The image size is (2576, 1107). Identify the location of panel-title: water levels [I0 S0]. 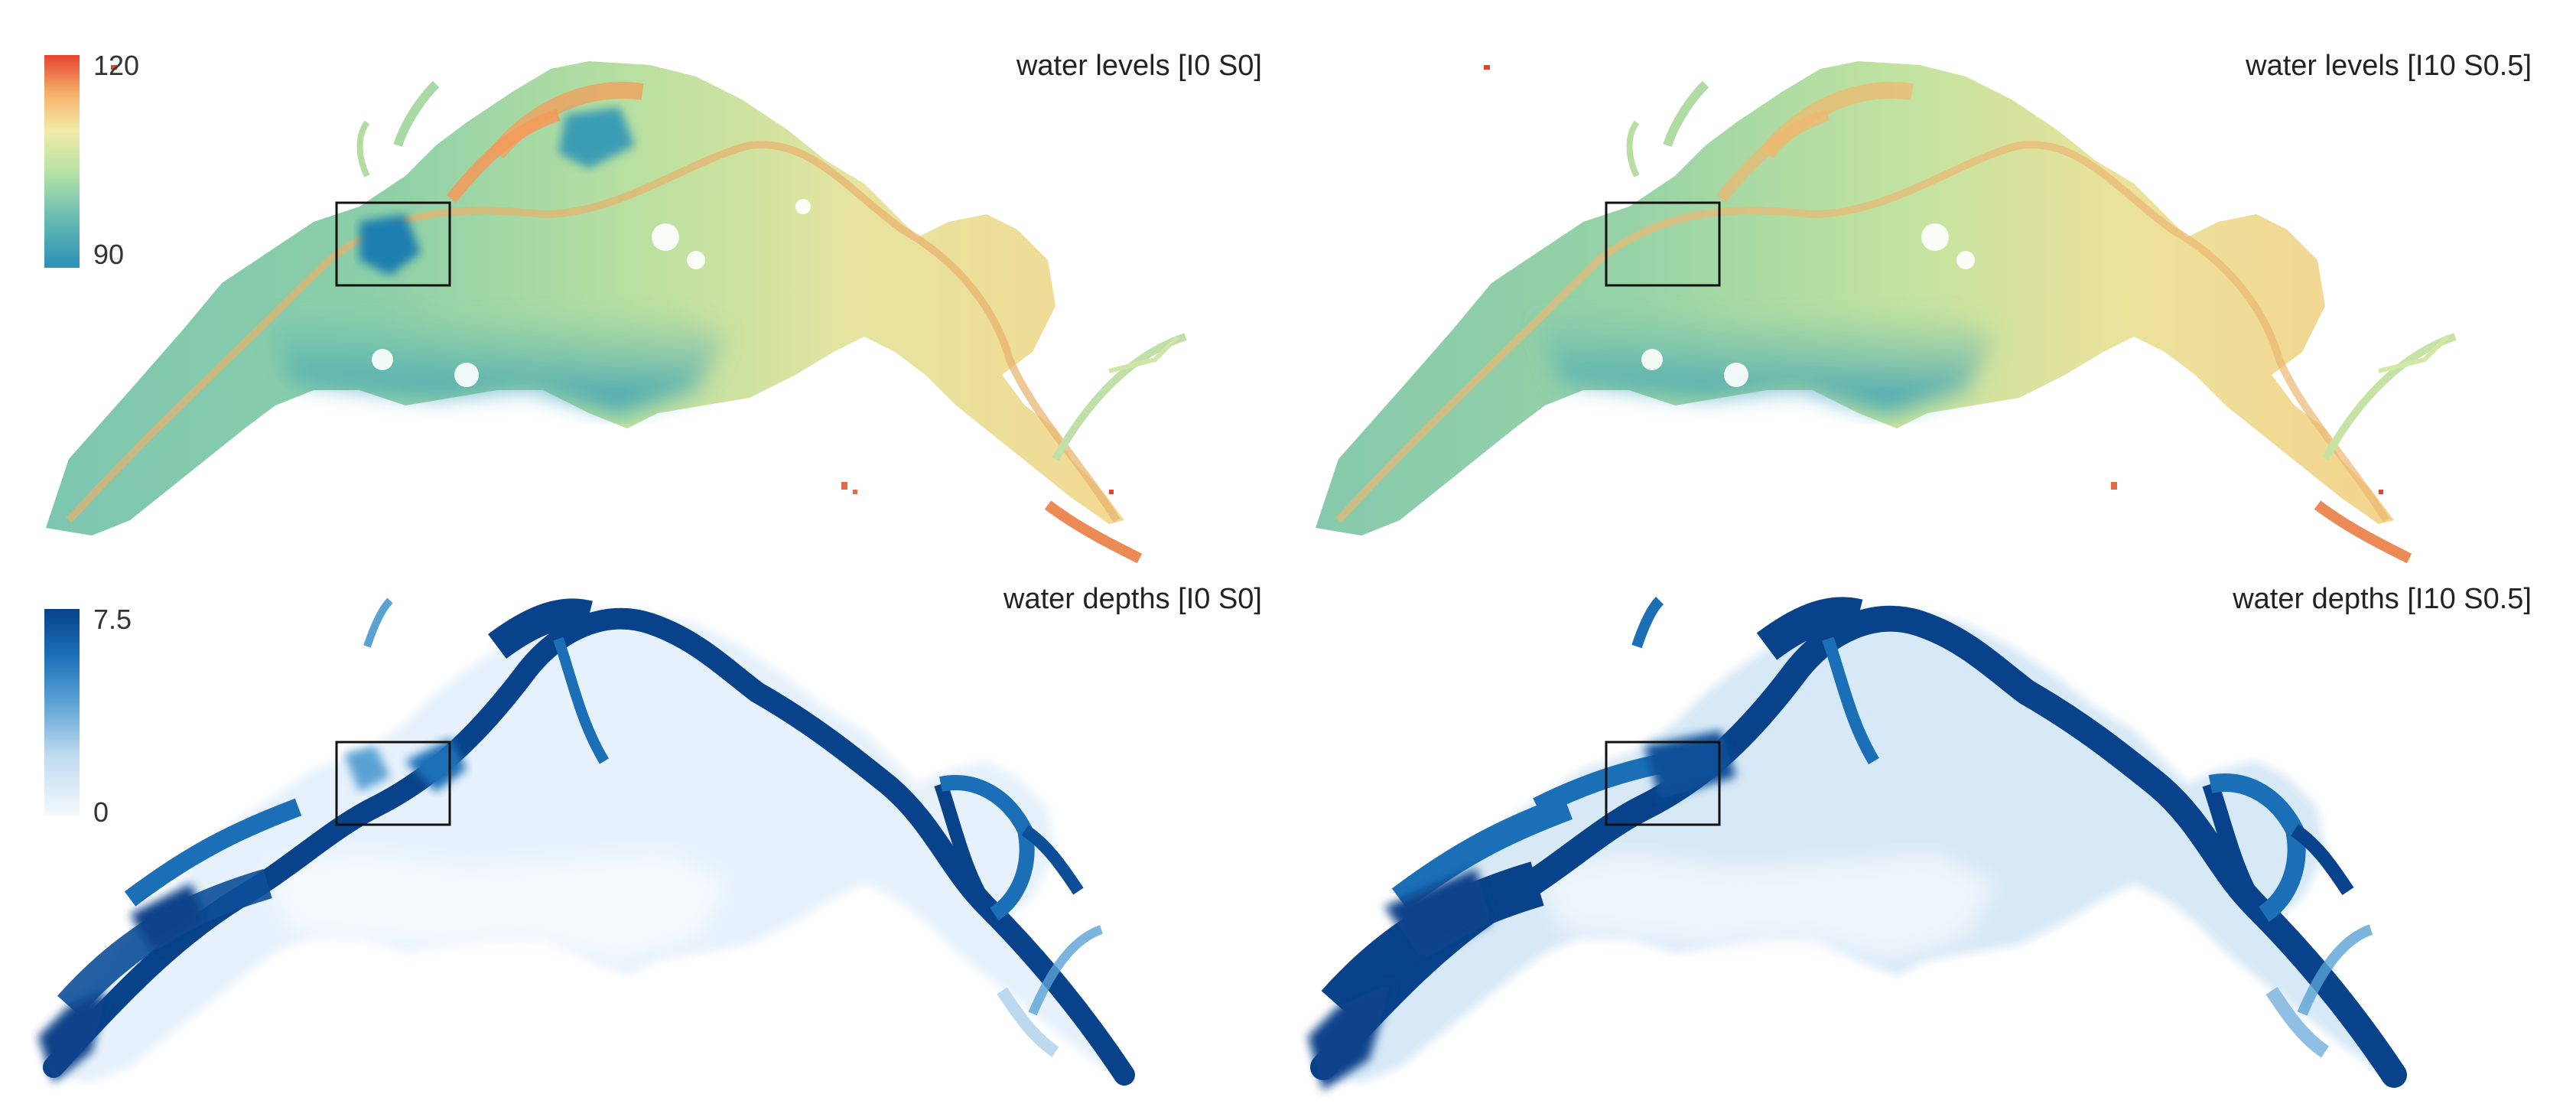
(1139, 66).